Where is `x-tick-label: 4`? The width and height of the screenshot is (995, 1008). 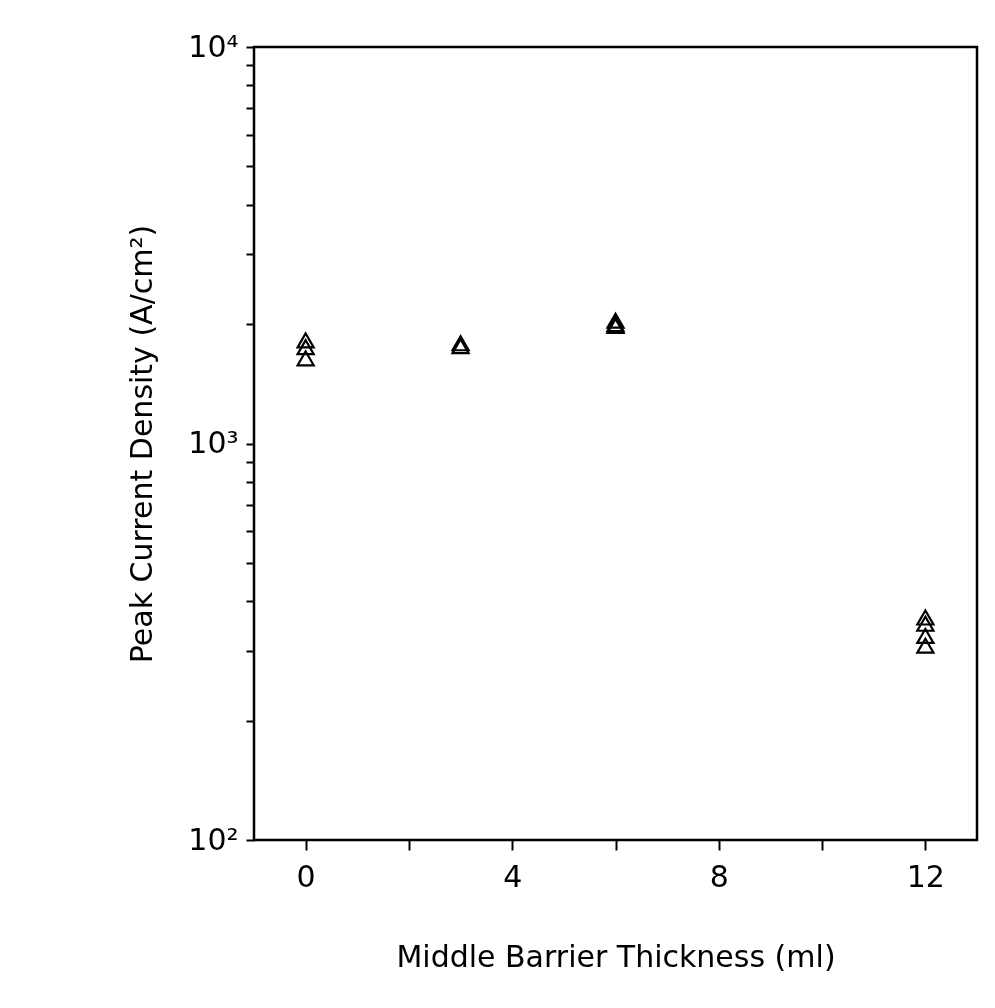
x-tick-label: 4 is located at coordinates (513, 876).